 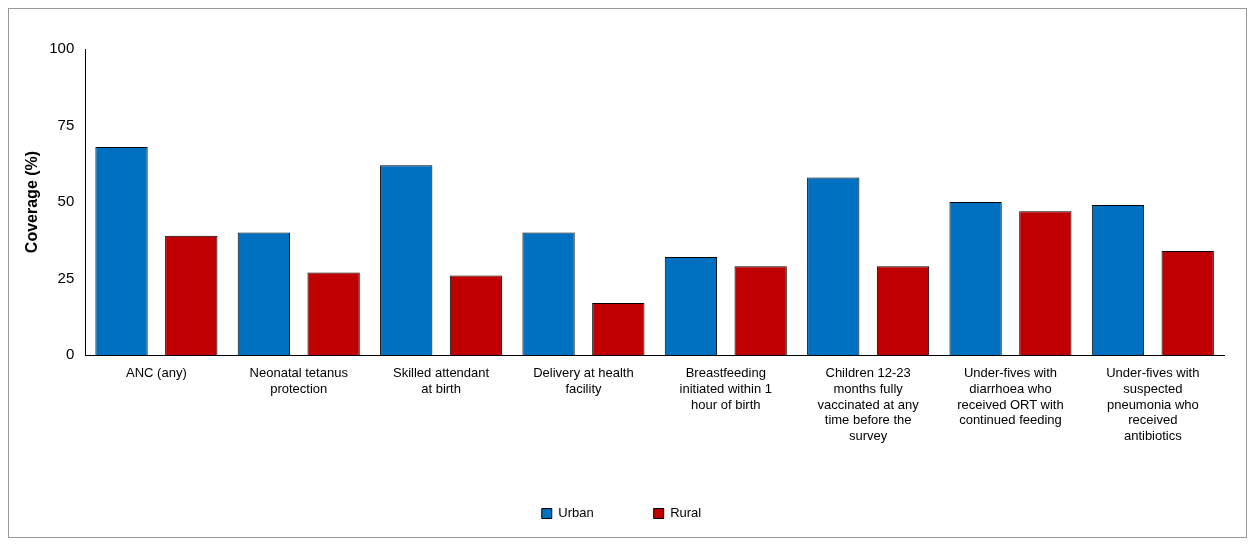 I want to click on x-tick-label: Delivery at health facility, so click(x=583, y=380).